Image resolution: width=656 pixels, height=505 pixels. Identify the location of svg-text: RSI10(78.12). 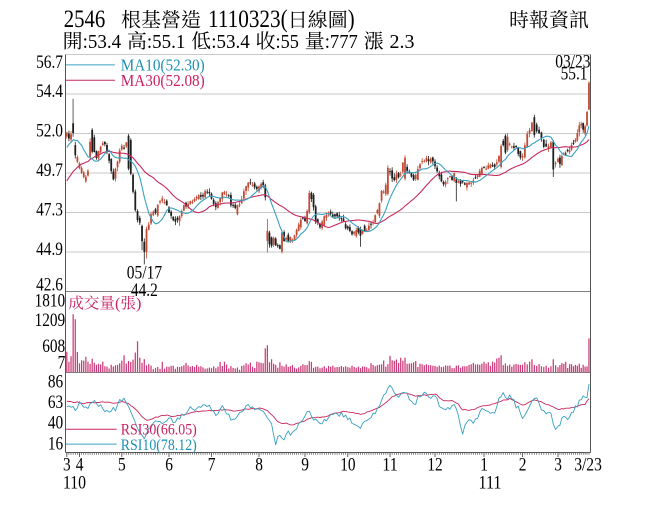
(159, 445).